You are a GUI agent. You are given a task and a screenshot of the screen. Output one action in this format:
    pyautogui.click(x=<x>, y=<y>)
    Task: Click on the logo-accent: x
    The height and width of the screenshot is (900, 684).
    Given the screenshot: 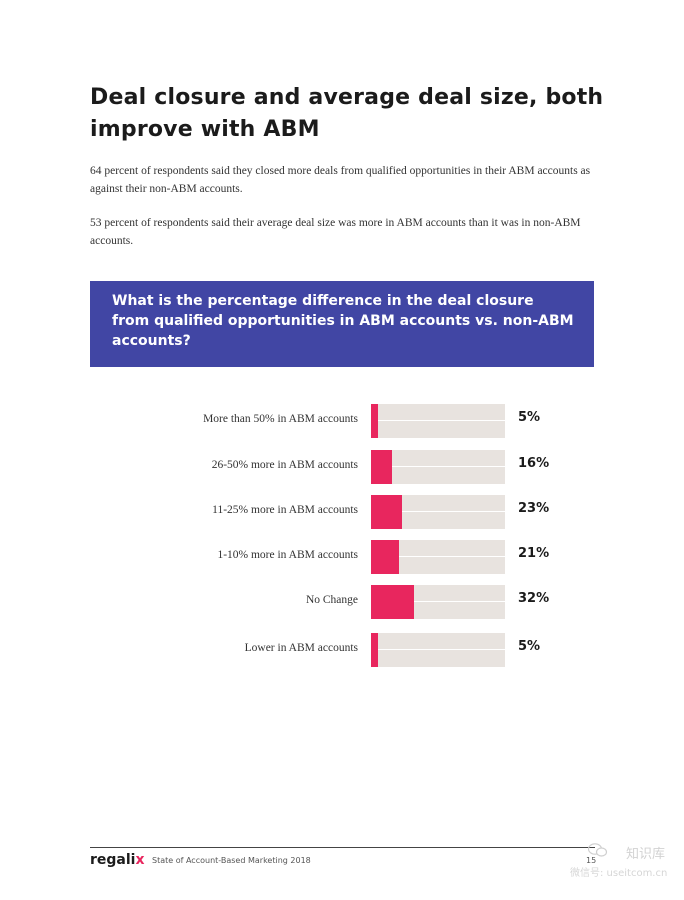 What is the action you would take?
    pyautogui.click(x=140, y=860)
    